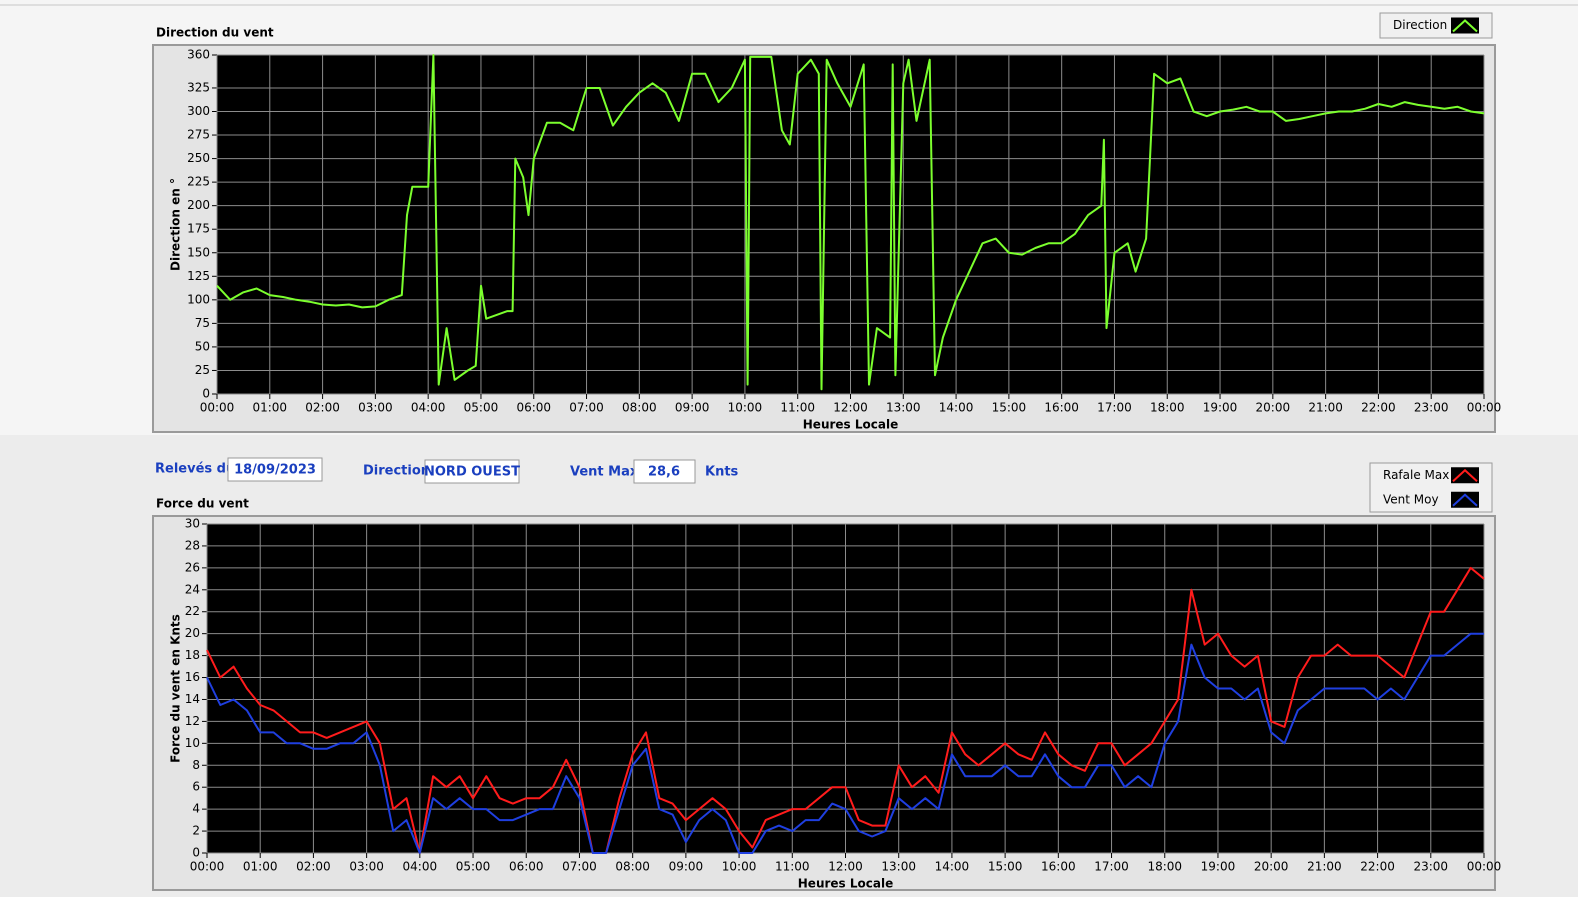 The height and width of the screenshot is (897, 1578). Describe the element at coordinates (192, 743) in the screenshot. I see `y-tick-label: 10` at that location.